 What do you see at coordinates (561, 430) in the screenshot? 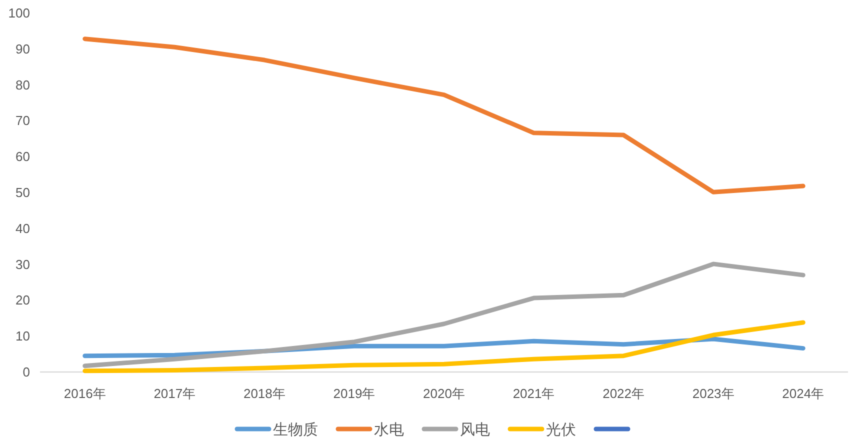
I see `legend-label: 光伏` at bounding box center [561, 430].